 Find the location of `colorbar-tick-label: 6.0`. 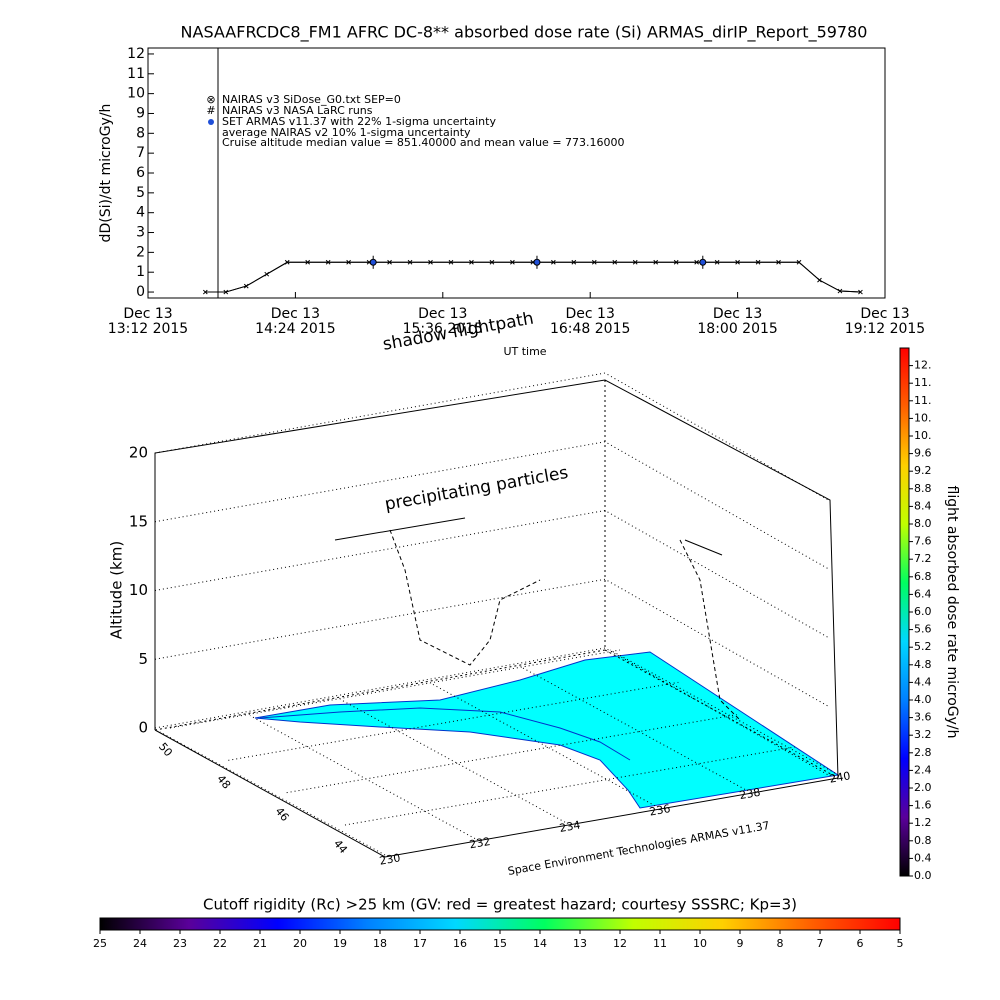

colorbar-tick-label: 6.0 is located at coordinates (923, 611).